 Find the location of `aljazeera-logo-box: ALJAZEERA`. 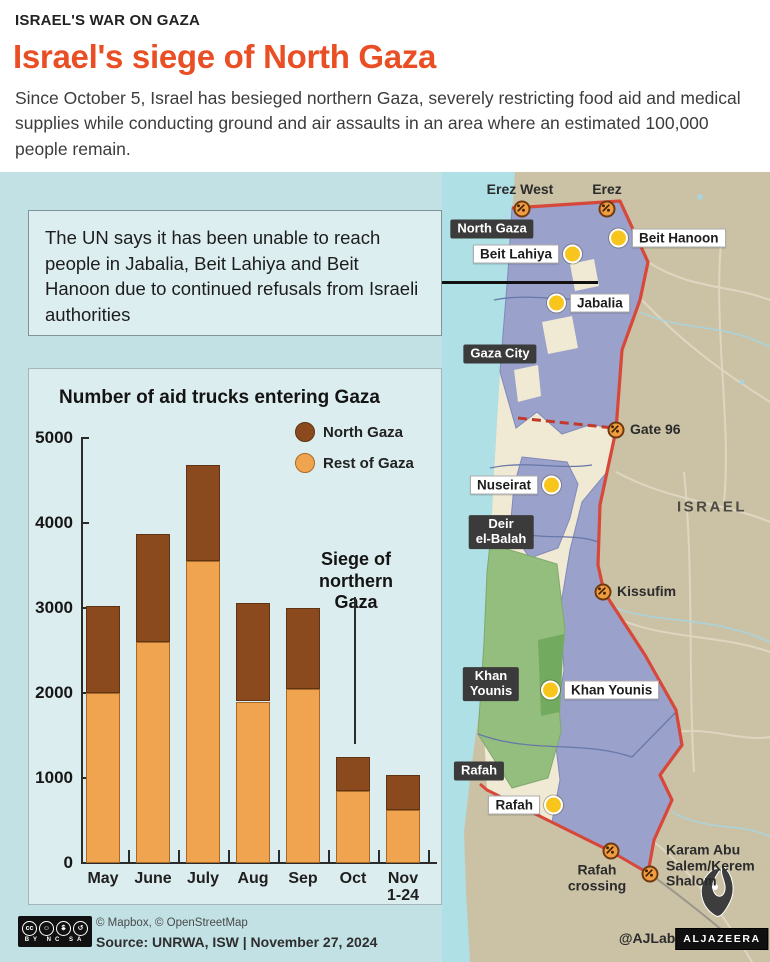

aljazeera-logo-box: ALJAZEERA is located at coordinates (722, 939).